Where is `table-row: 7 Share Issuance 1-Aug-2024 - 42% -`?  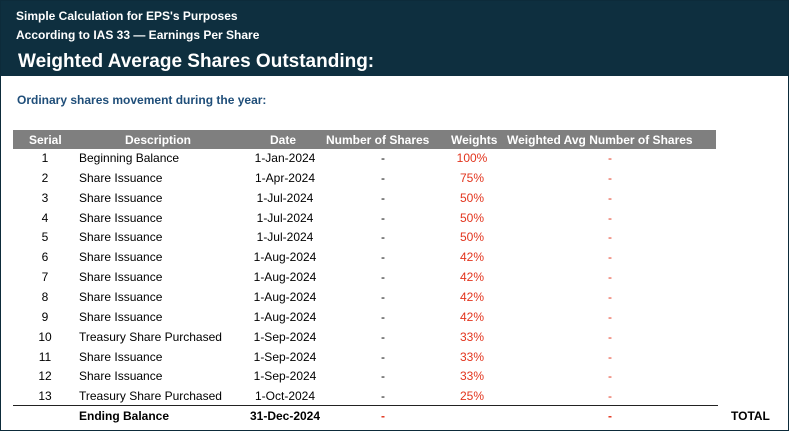
table-row: 7 Share Issuance 1-Aug-2024 - 42% - is located at coordinates (393, 278).